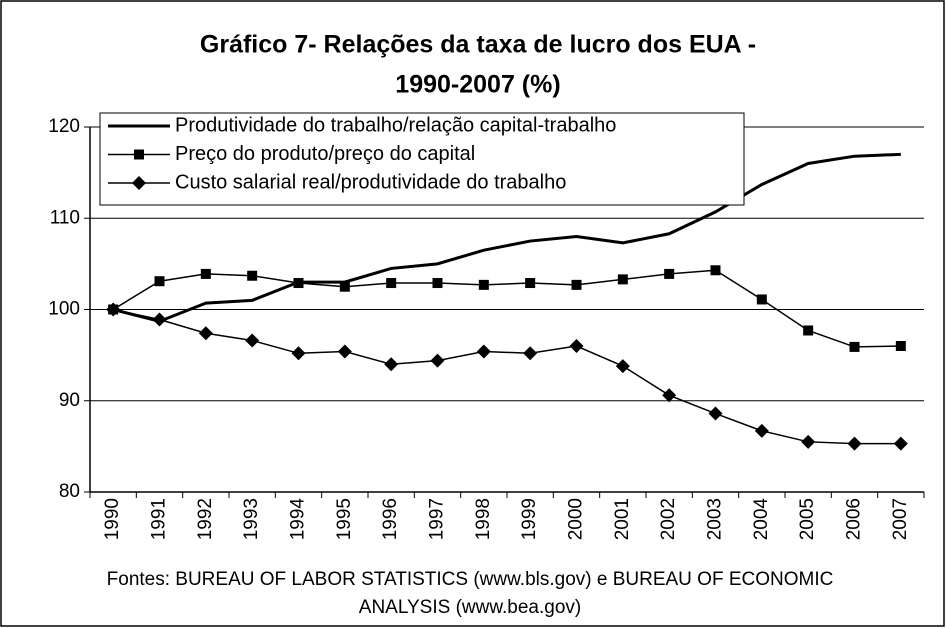 The width and height of the screenshot is (946, 628). What do you see at coordinates (470, 607) in the screenshot?
I see `source-note: ANALYSIS (www.bea.gov)` at bounding box center [470, 607].